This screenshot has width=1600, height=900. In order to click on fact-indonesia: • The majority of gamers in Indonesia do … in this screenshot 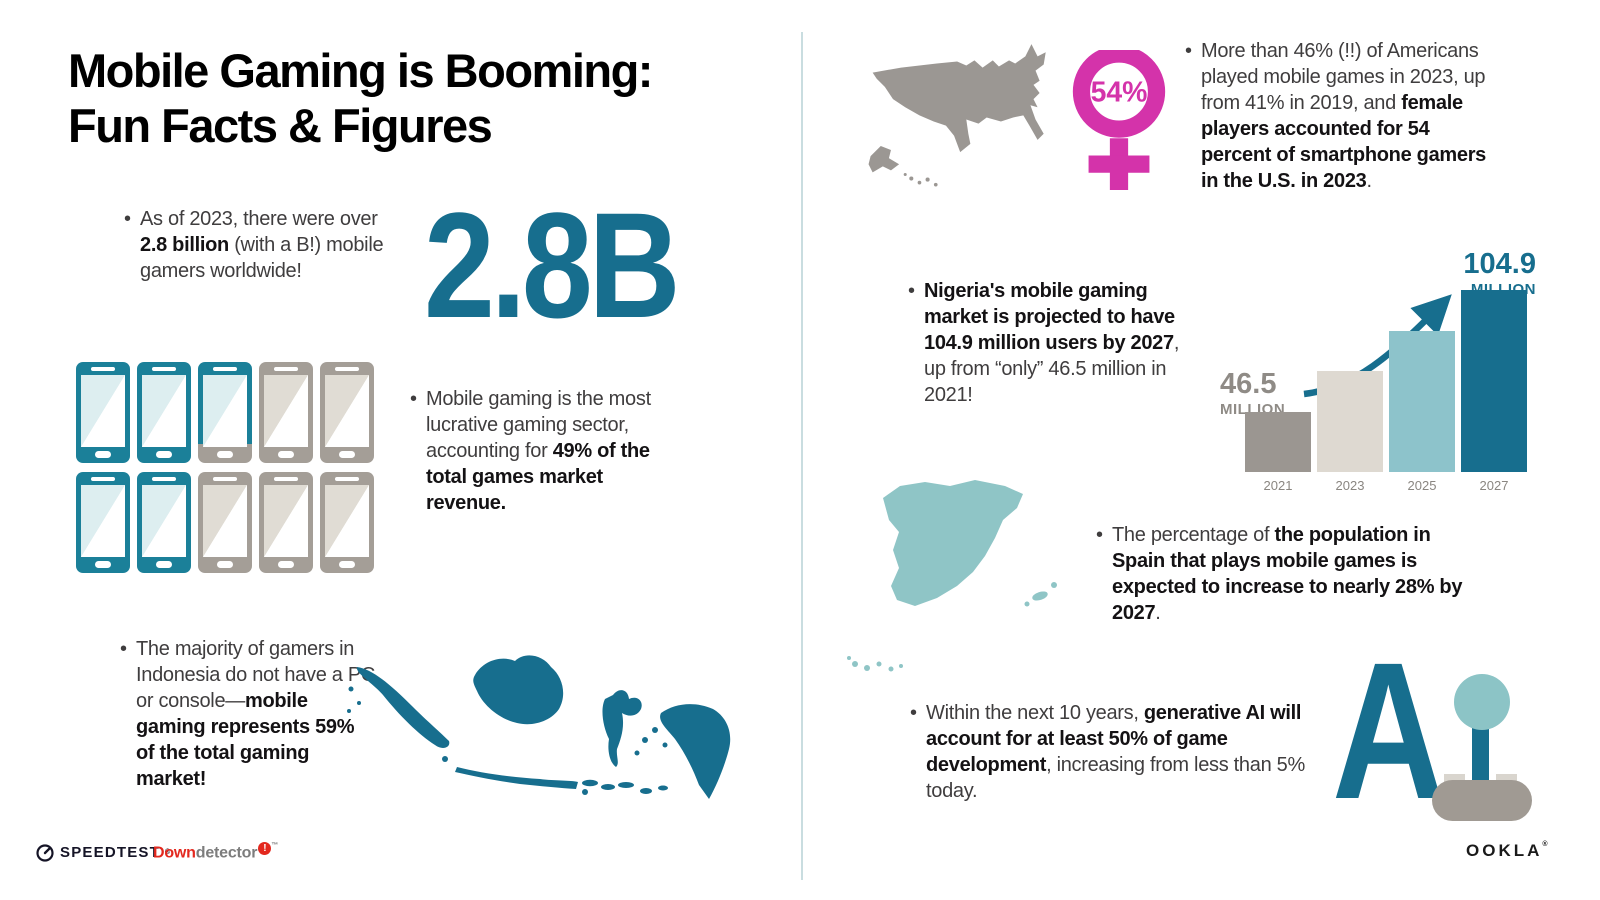, I will do `click(248, 714)`.